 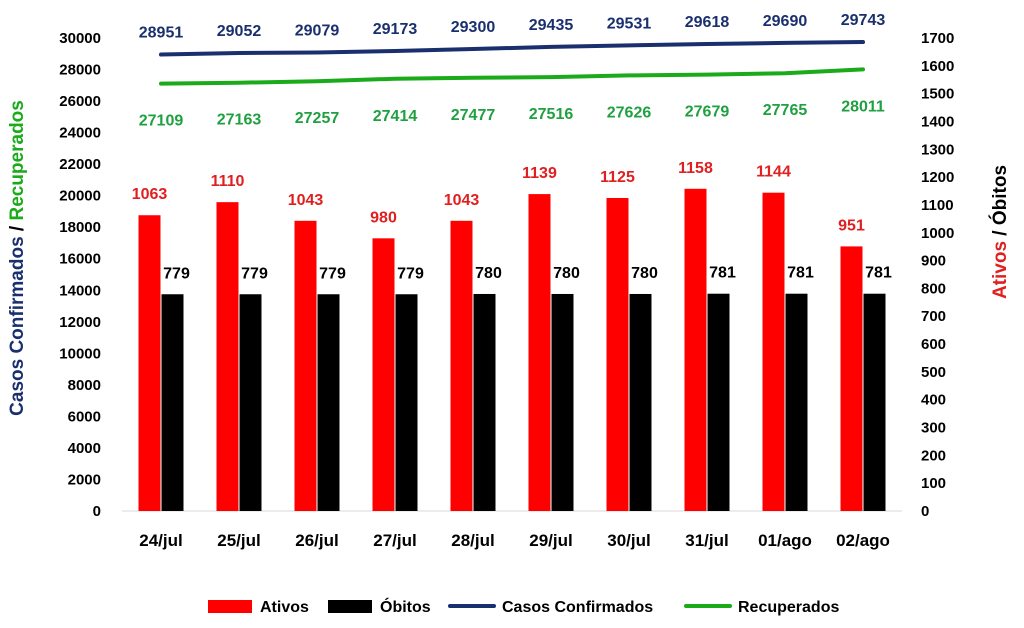 What do you see at coordinates (395, 116) in the screenshot?
I see `data-label-recuperados: 27414` at bounding box center [395, 116].